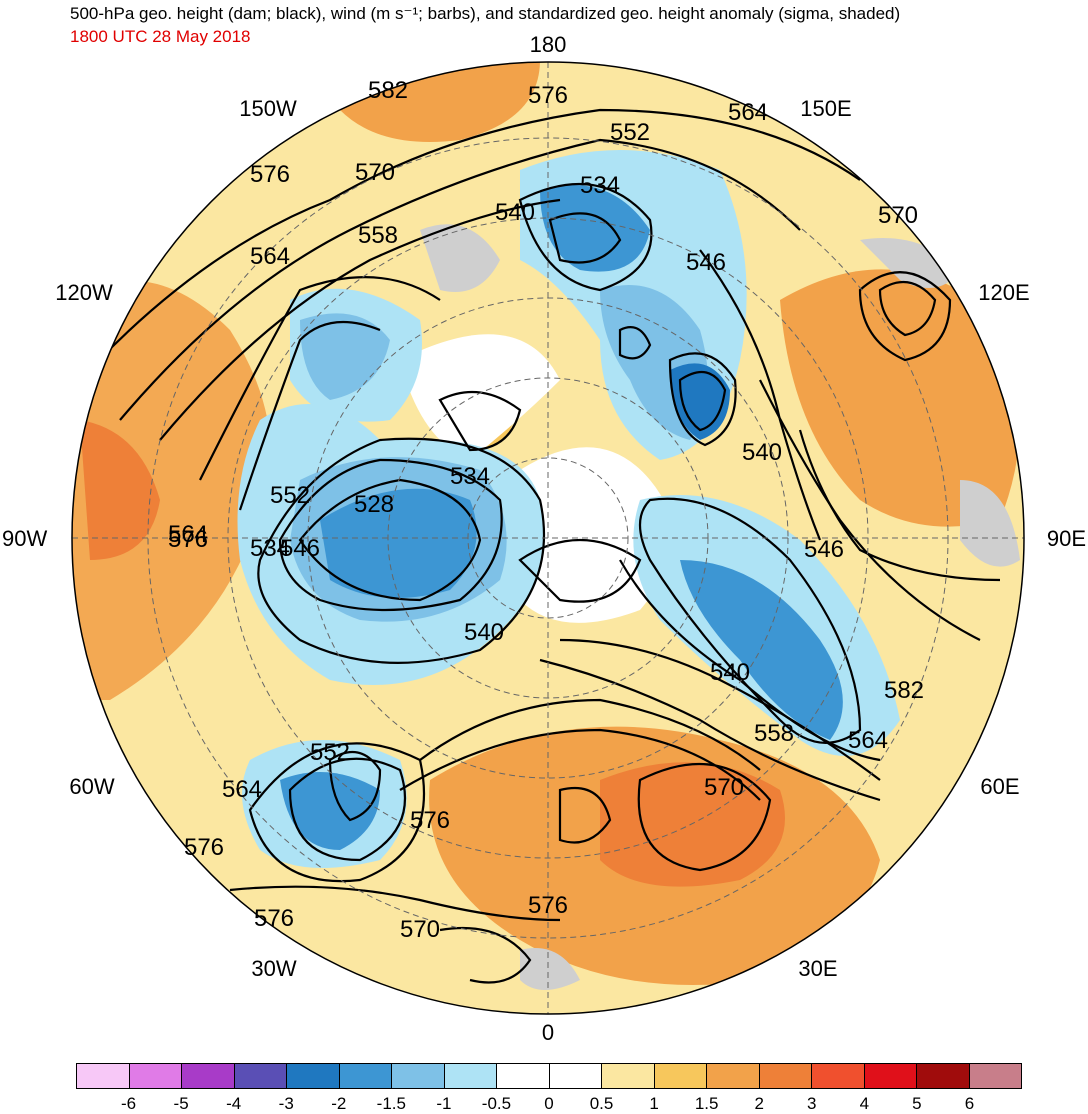 This screenshot has width=1088, height=1114. What do you see at coordinates (759, 1103) in the screenshot?
I see `colorbar-tick-label: 2` at bounding box center [759, 1103].